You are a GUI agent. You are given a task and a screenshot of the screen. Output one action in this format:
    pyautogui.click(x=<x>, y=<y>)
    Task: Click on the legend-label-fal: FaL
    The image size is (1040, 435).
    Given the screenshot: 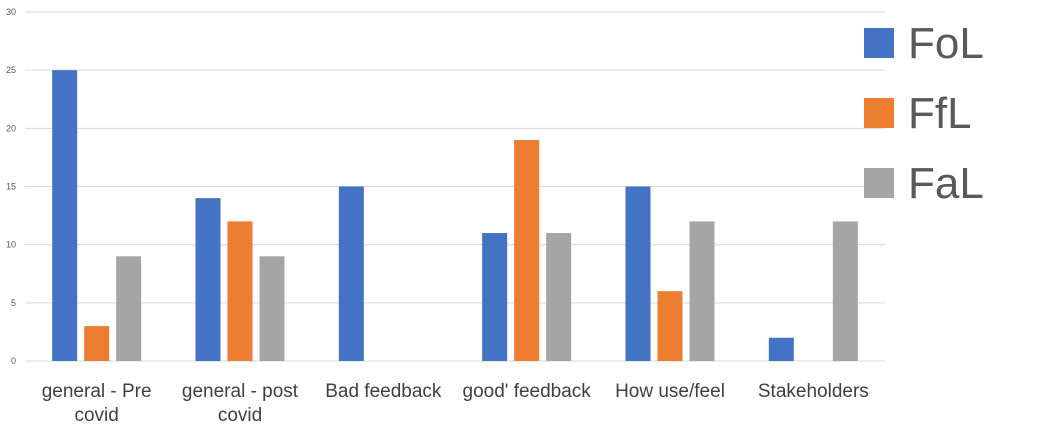 What is the action you would take?
    pyautogui.click(x=946, y=183)
    